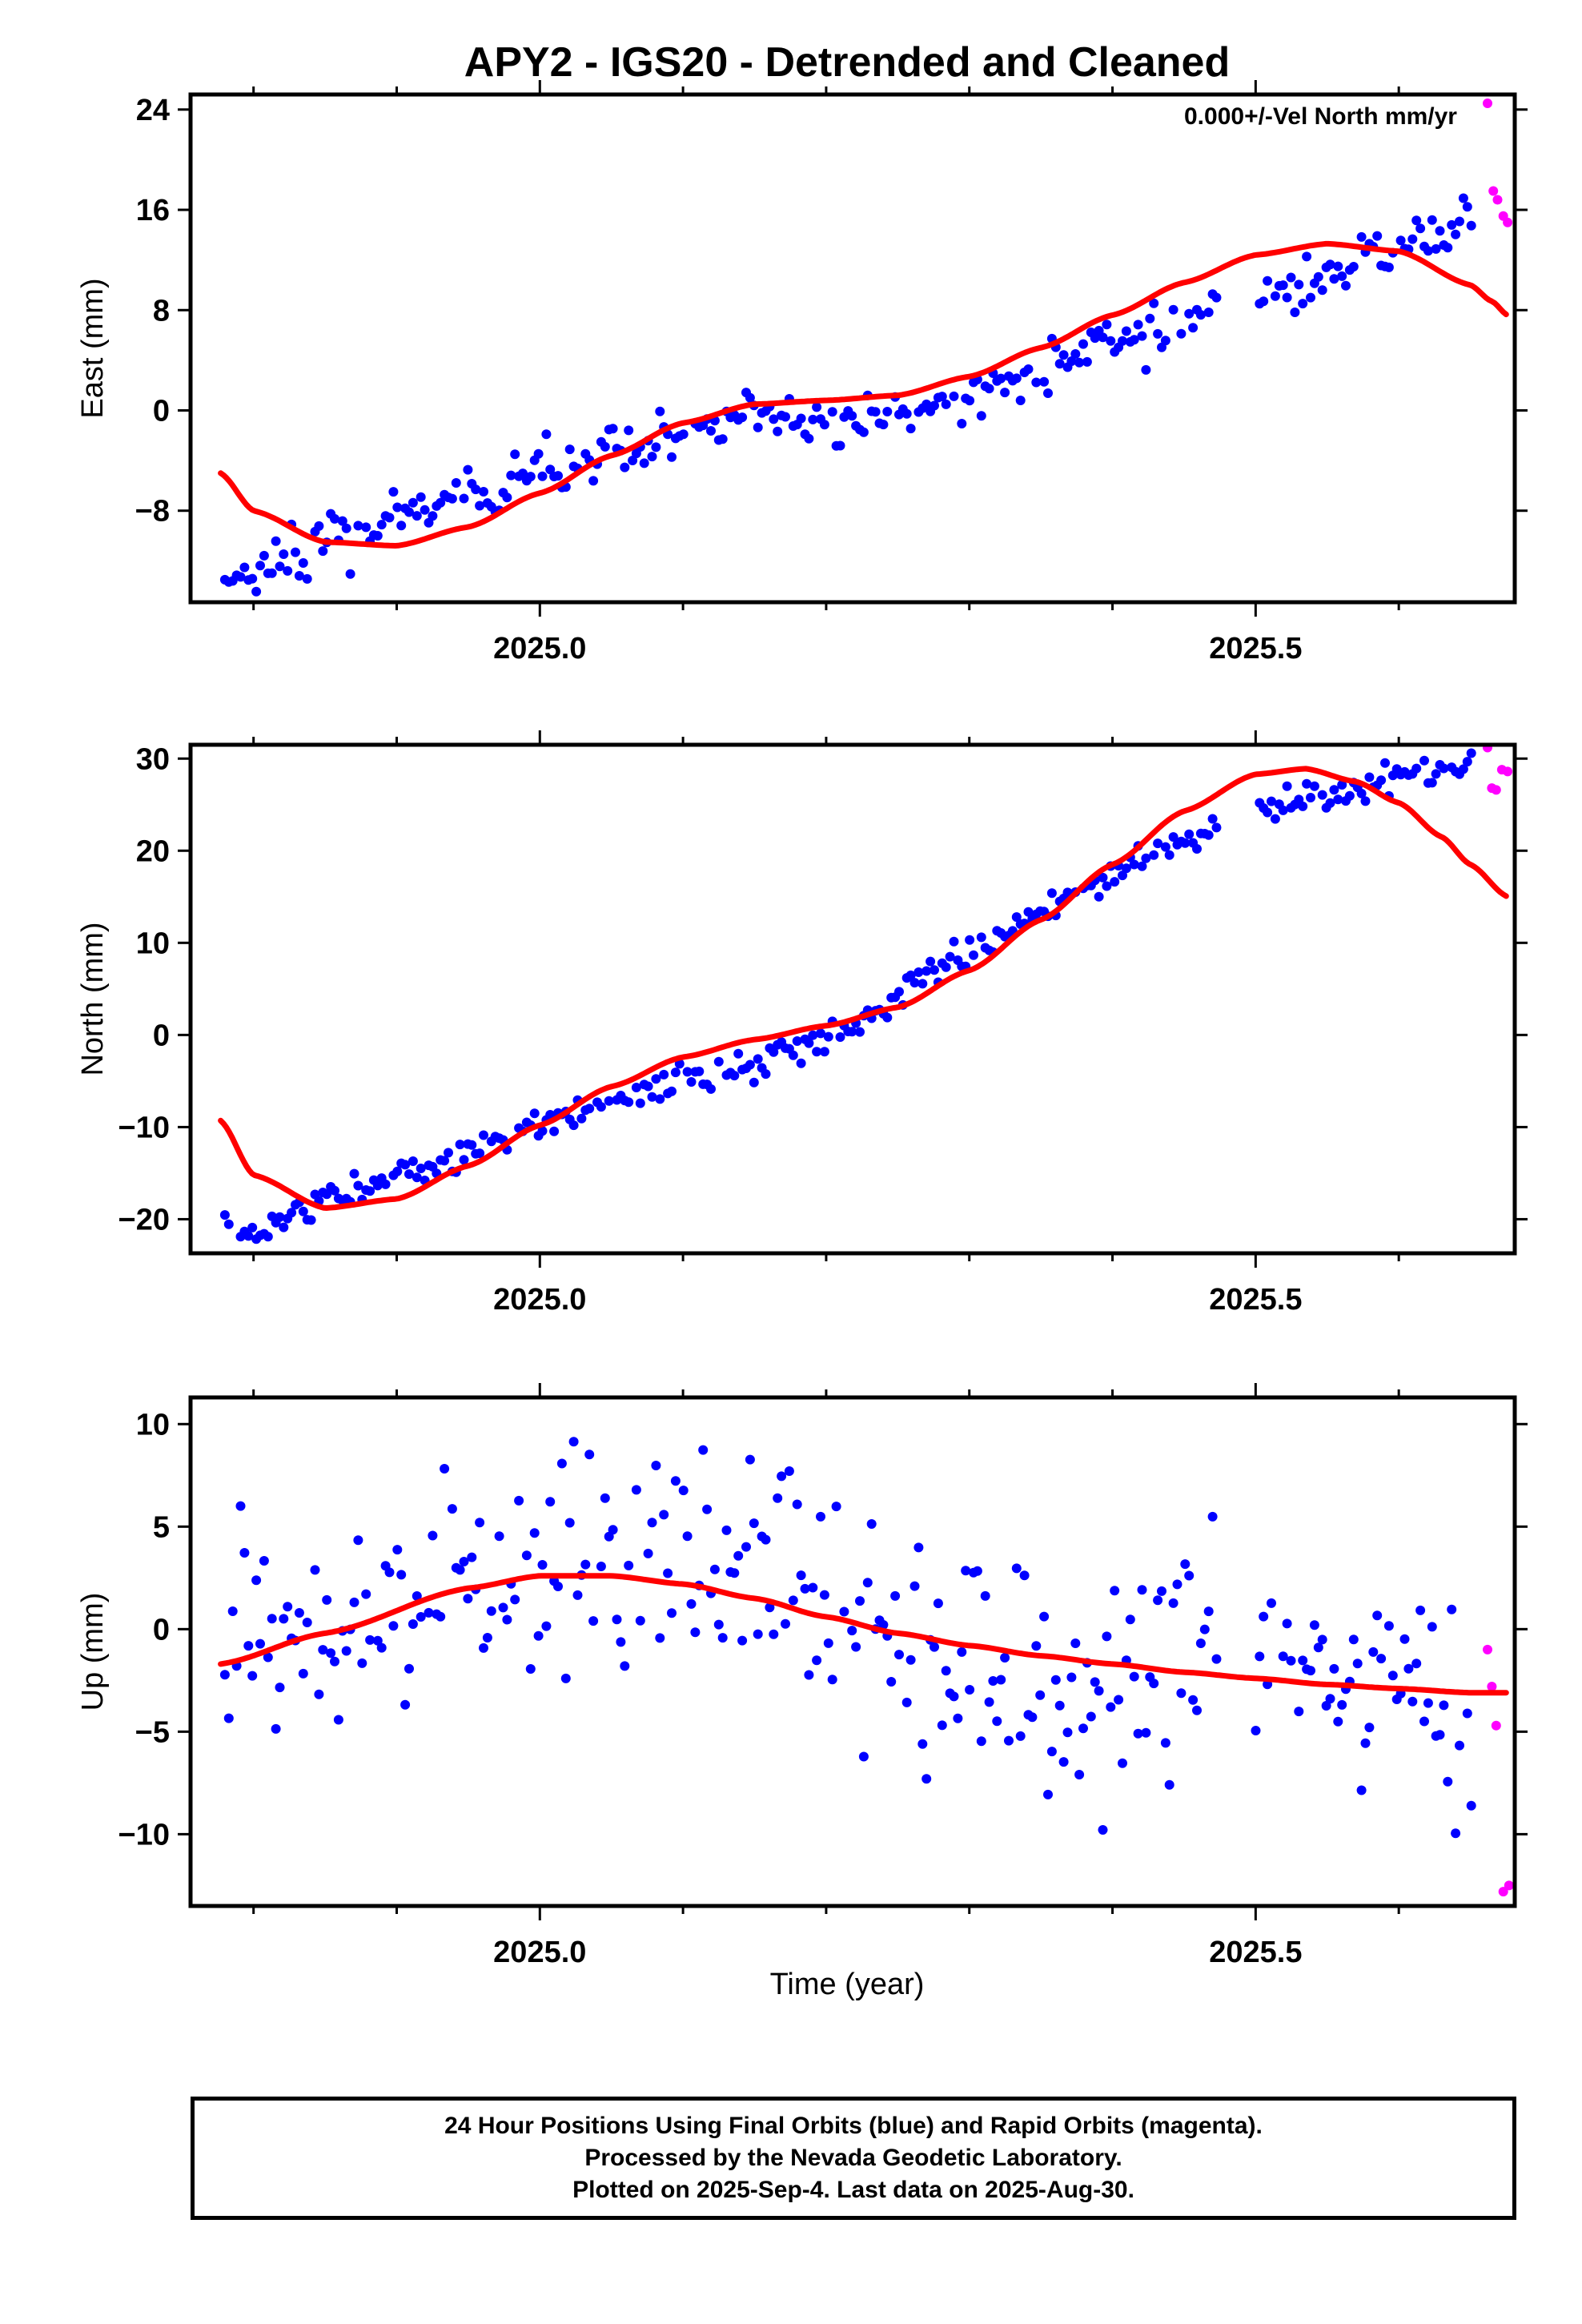  What do you see at coordinates (864, 1634) in the screenshot?
I see `model-curve` at bounding box center [864, 1634].